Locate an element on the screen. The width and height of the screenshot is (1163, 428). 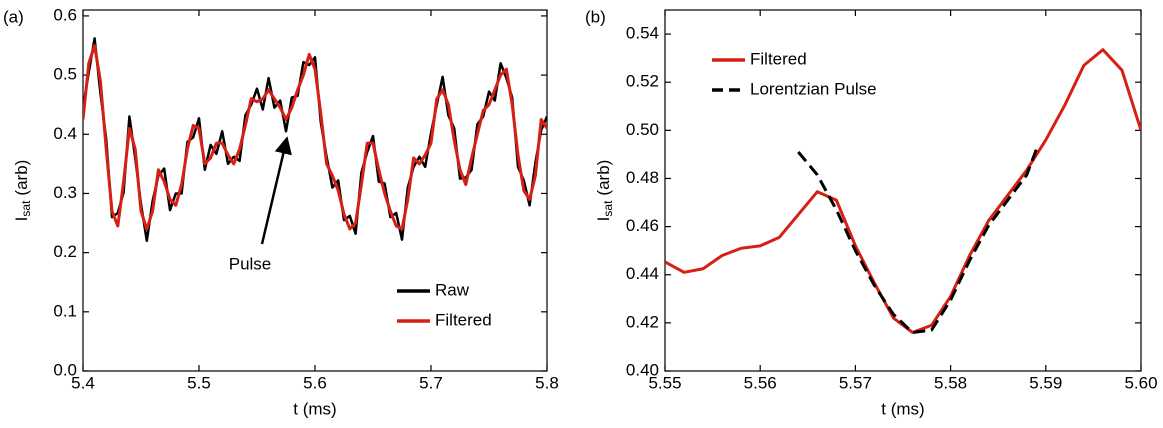
y-tick-label: 0.4 is located at coordinates (65, 133).